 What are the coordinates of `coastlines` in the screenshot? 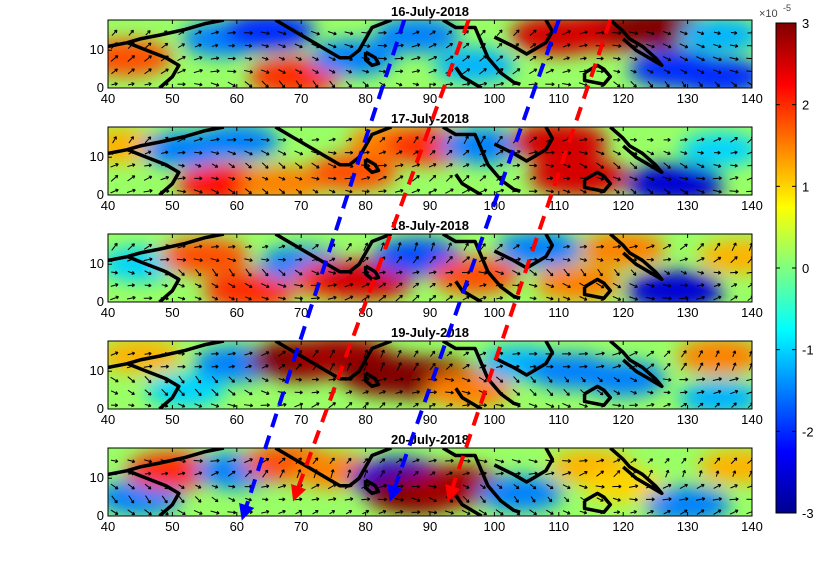 It's located at (386, 54).